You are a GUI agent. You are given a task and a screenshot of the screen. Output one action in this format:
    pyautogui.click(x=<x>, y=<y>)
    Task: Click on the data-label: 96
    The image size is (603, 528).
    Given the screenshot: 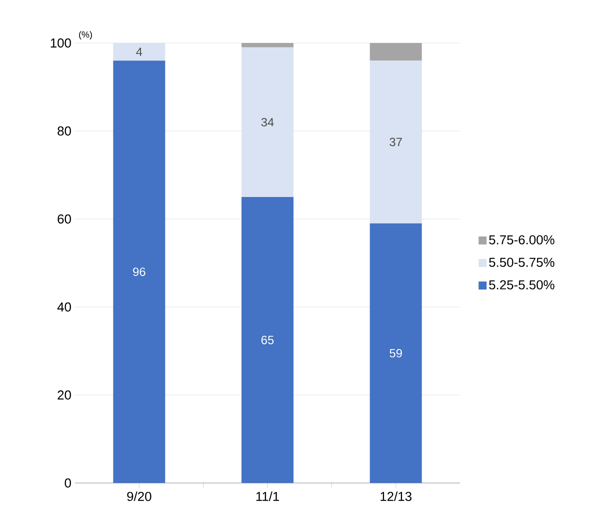 What is the action you would take?
    pyautogui.click(x=139, y=272)
    